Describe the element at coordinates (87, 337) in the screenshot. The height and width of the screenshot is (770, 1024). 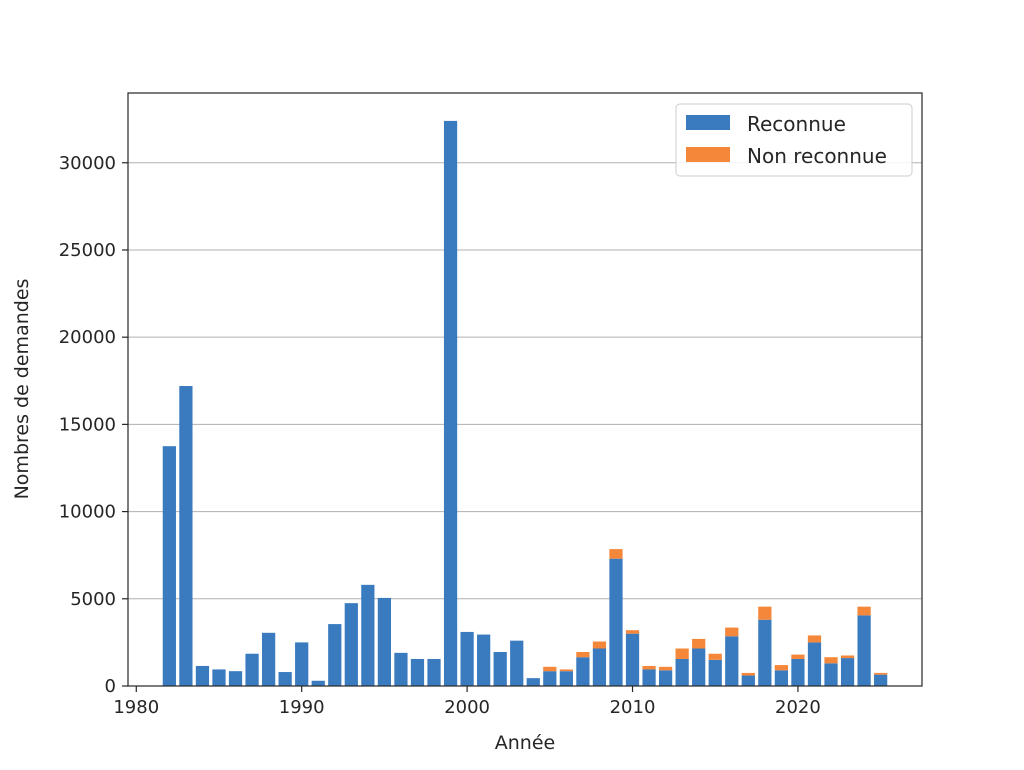
I see `y-tick-label: 20000` at that location.